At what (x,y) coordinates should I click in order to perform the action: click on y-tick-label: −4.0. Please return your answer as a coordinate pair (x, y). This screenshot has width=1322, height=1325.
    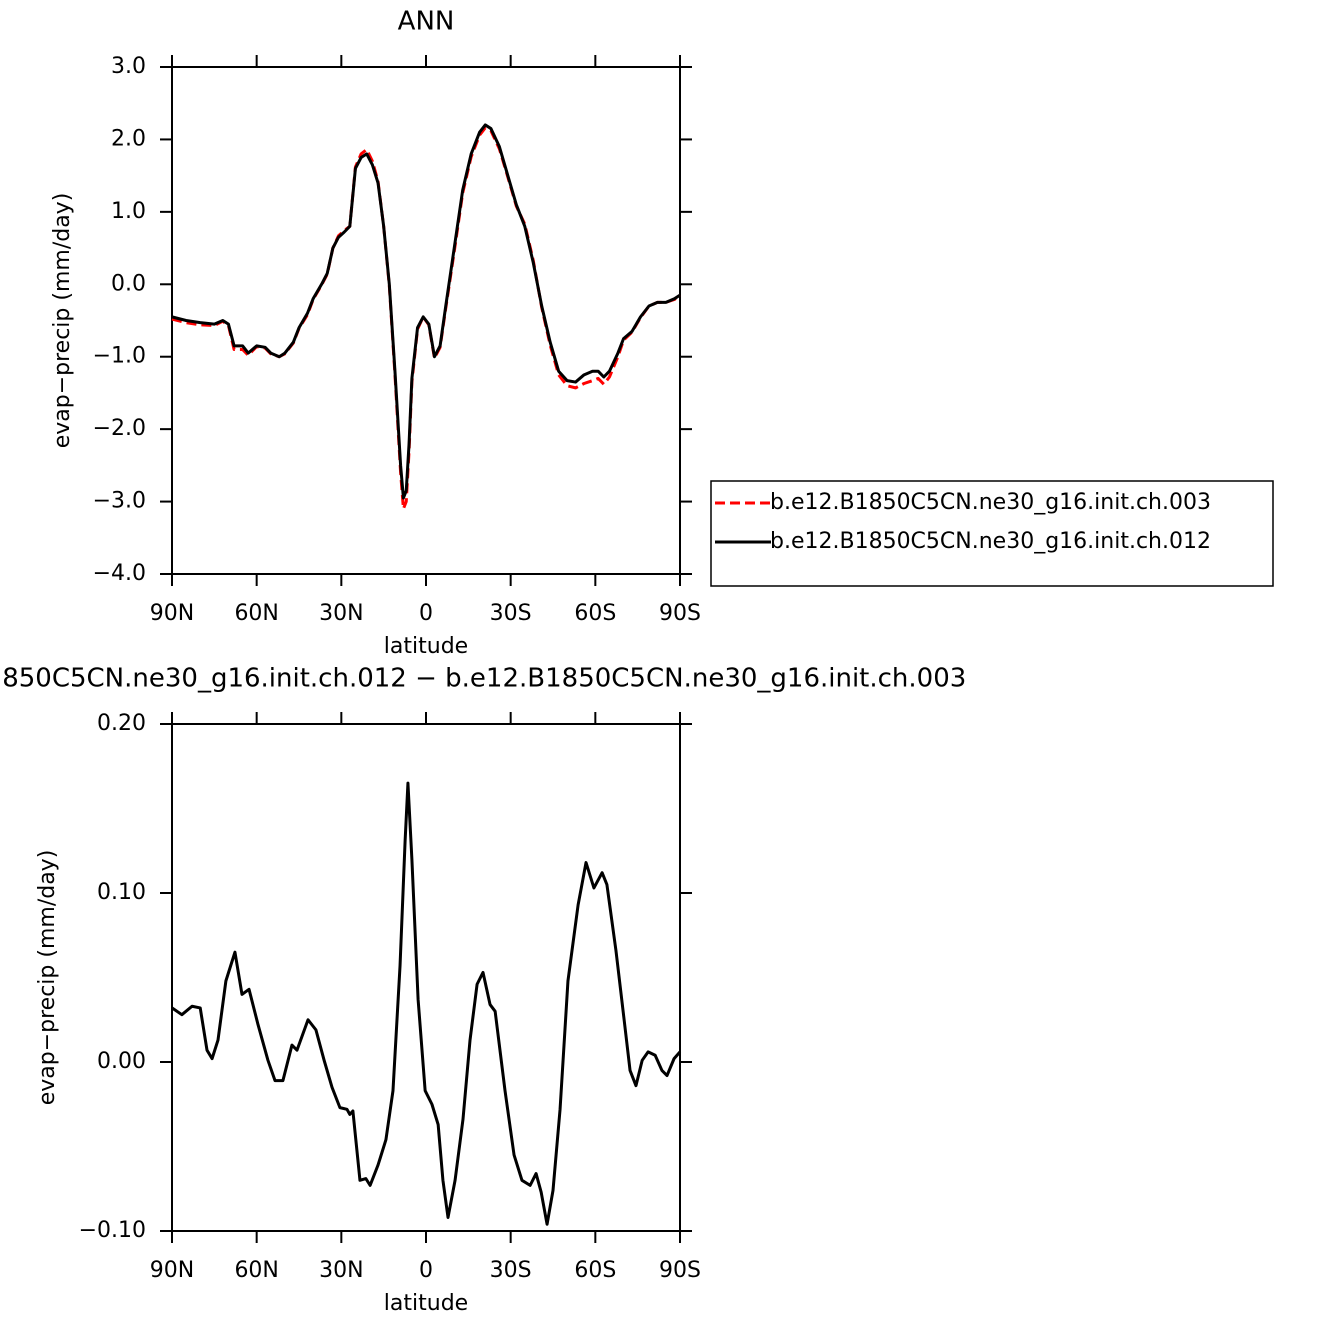
    Looking at the image, I should click on (119, 573).